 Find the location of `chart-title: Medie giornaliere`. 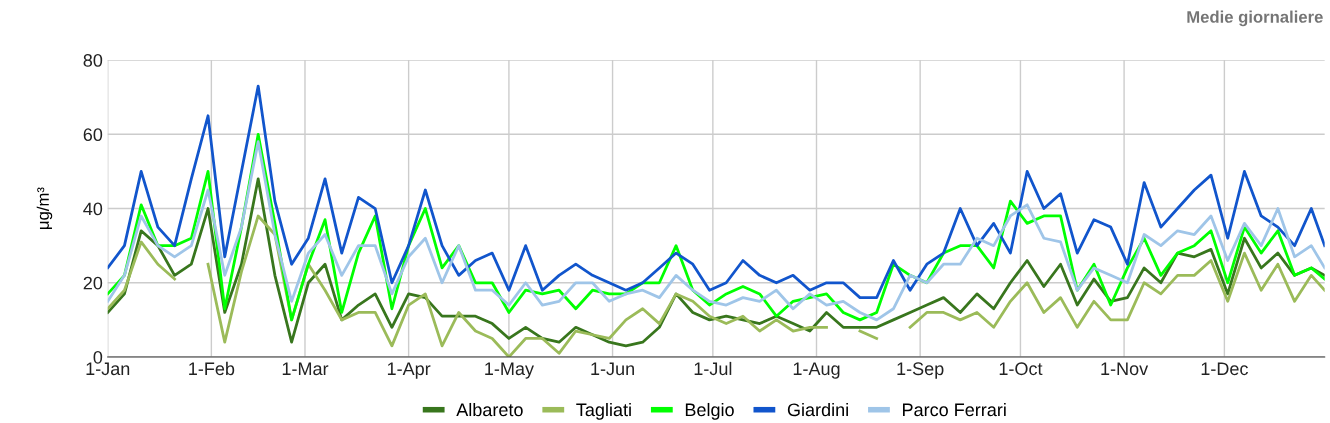

chart-title: Medie giornaliere is located at coordinates (1255, 18).